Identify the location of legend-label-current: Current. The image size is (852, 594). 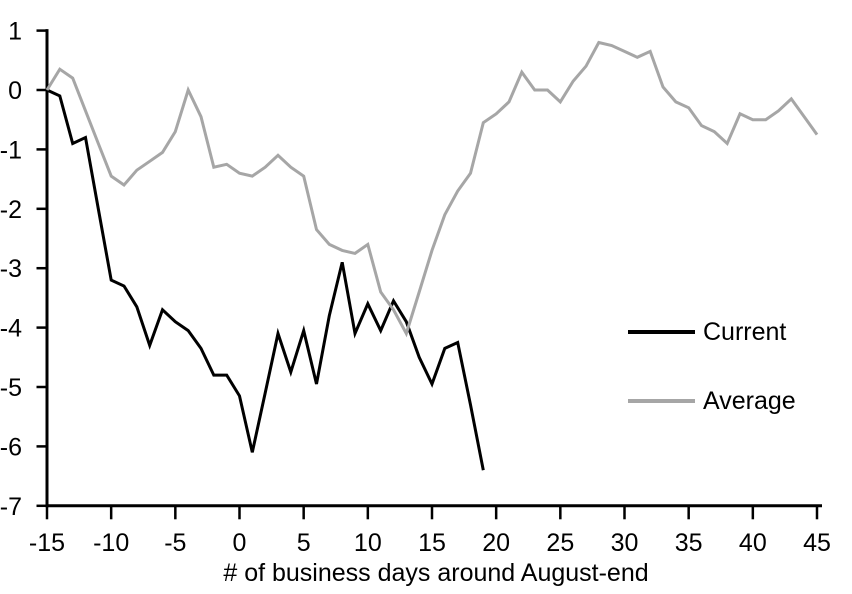
(745, 332).